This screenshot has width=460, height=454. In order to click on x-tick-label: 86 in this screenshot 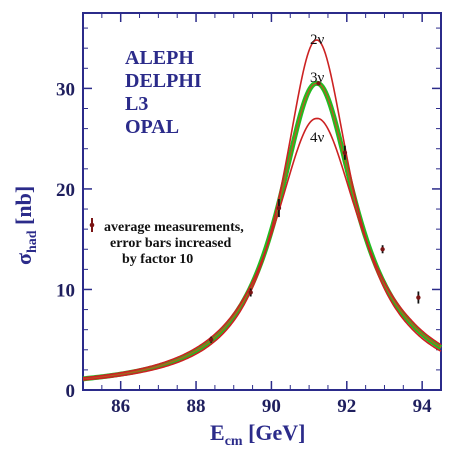, I will do `click(120, 406)`.